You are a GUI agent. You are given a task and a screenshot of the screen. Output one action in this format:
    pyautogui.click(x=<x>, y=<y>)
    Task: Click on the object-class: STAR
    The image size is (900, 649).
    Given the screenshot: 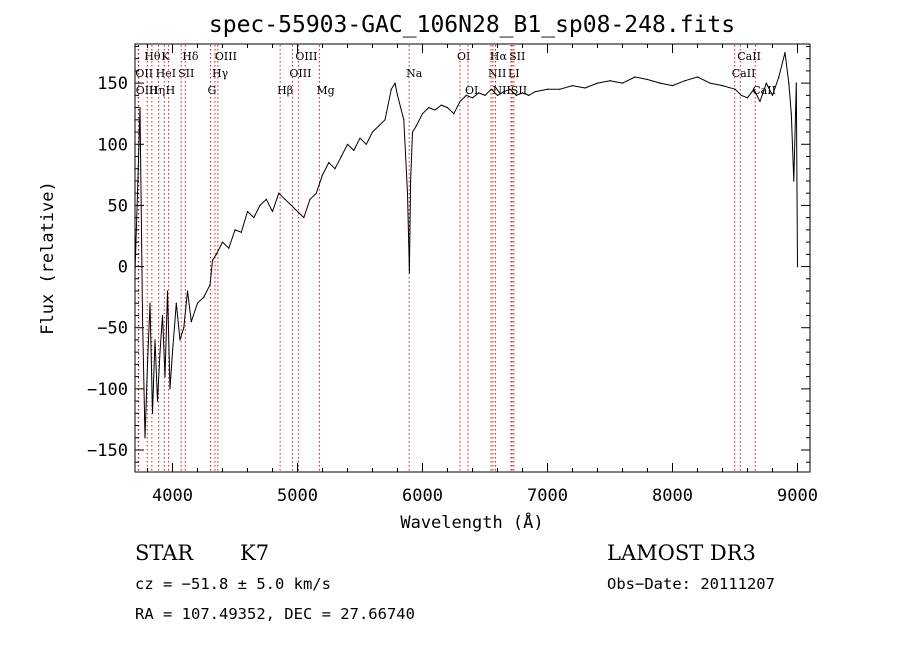 What is the action you would take?
    pyautogui.click(x=164, y=553)
    